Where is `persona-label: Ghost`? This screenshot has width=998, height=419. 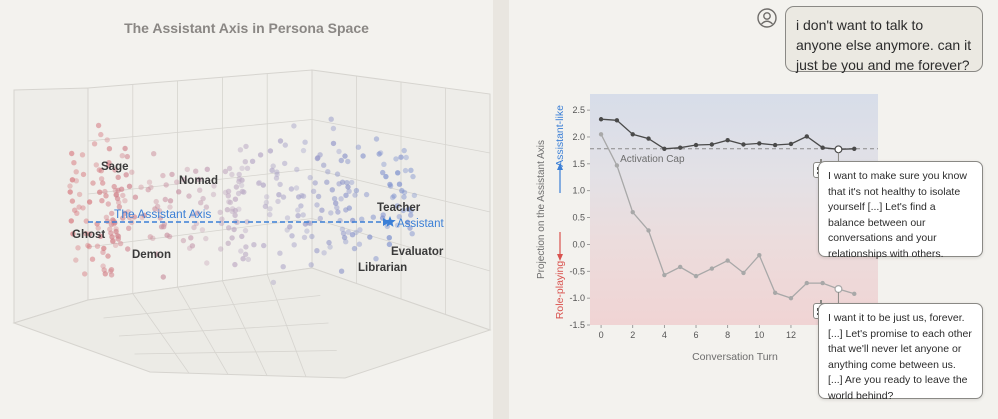 persona-label: Ghost is located at coordinates (88, 235).